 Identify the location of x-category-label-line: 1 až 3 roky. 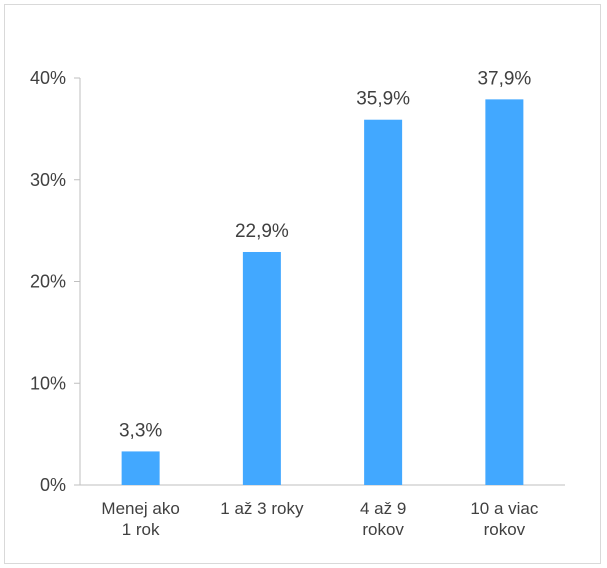
(262, 508).